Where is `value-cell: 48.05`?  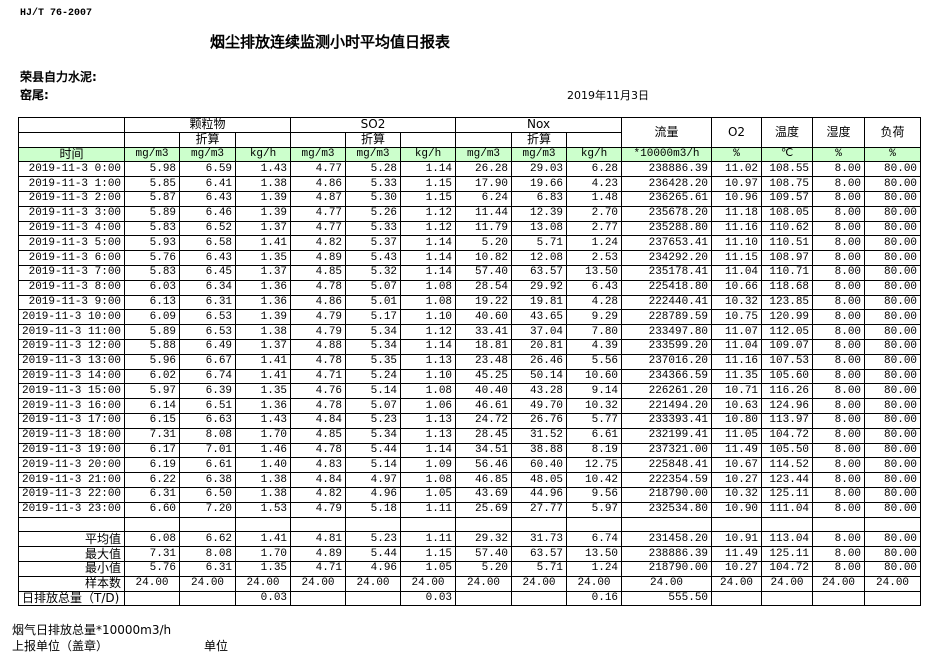
value-cell: 48.05 is located at coordinates (539, 480).